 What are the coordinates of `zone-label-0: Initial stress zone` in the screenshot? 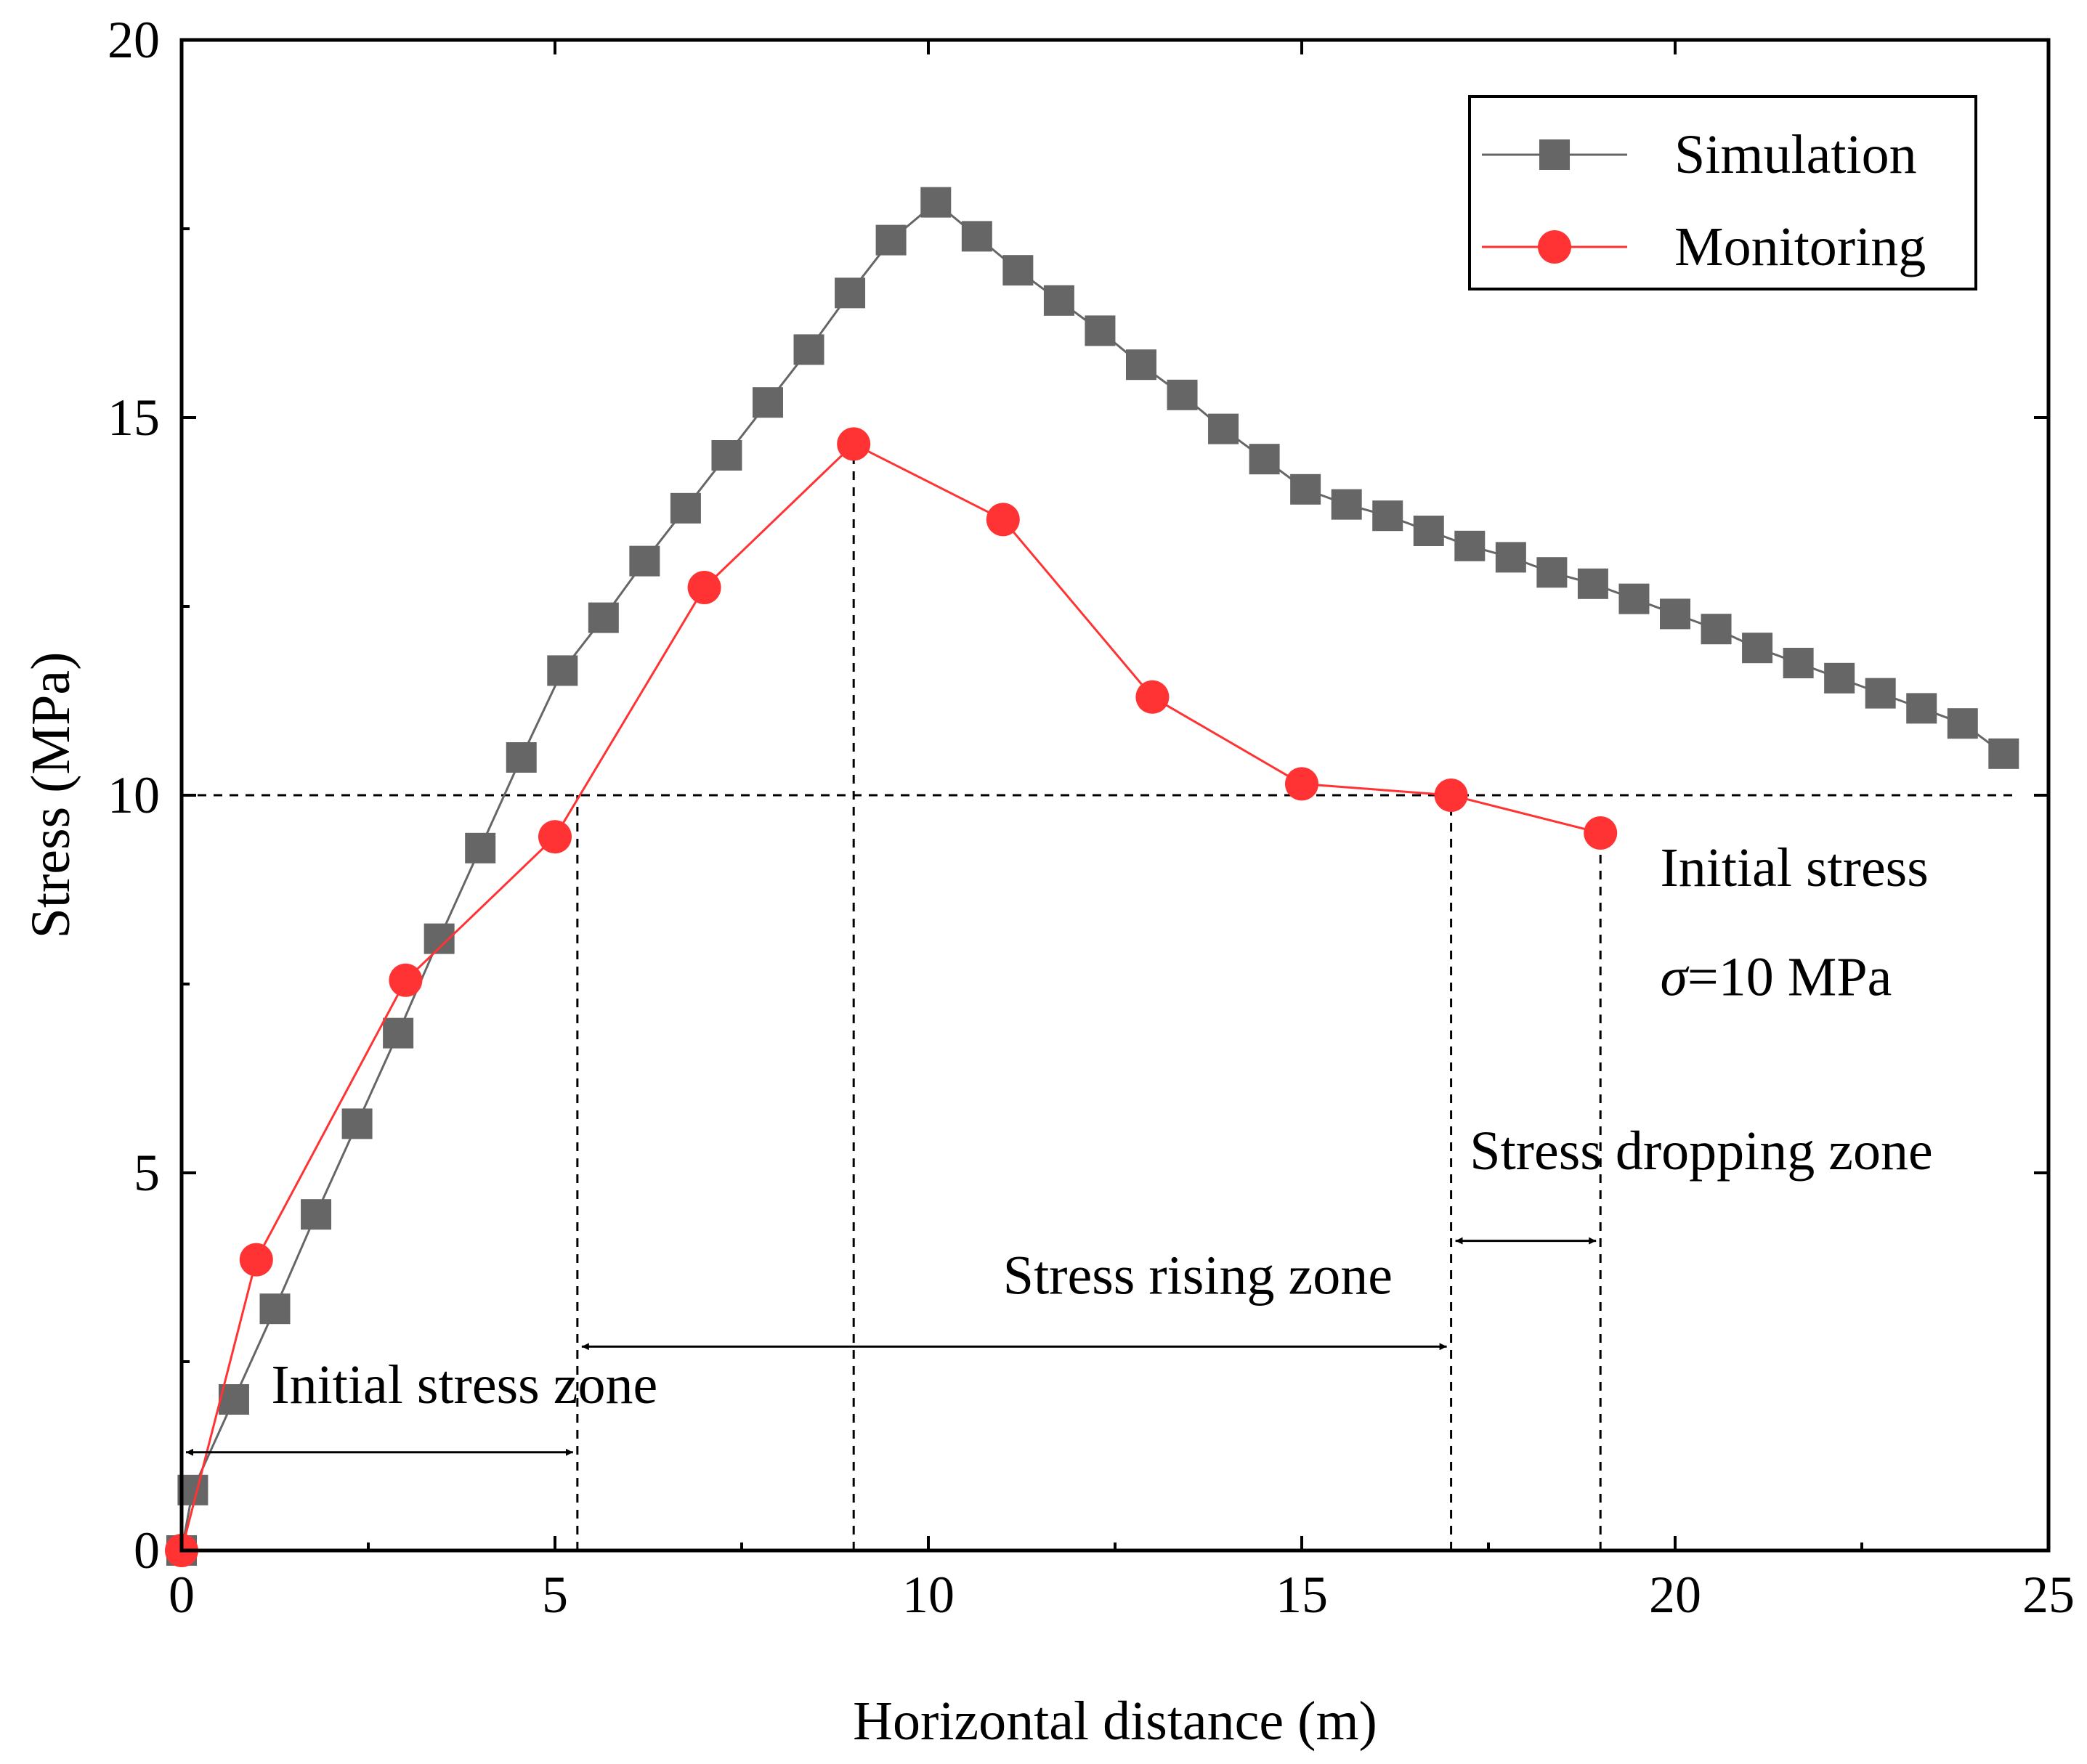 It's located at (464, 1384).